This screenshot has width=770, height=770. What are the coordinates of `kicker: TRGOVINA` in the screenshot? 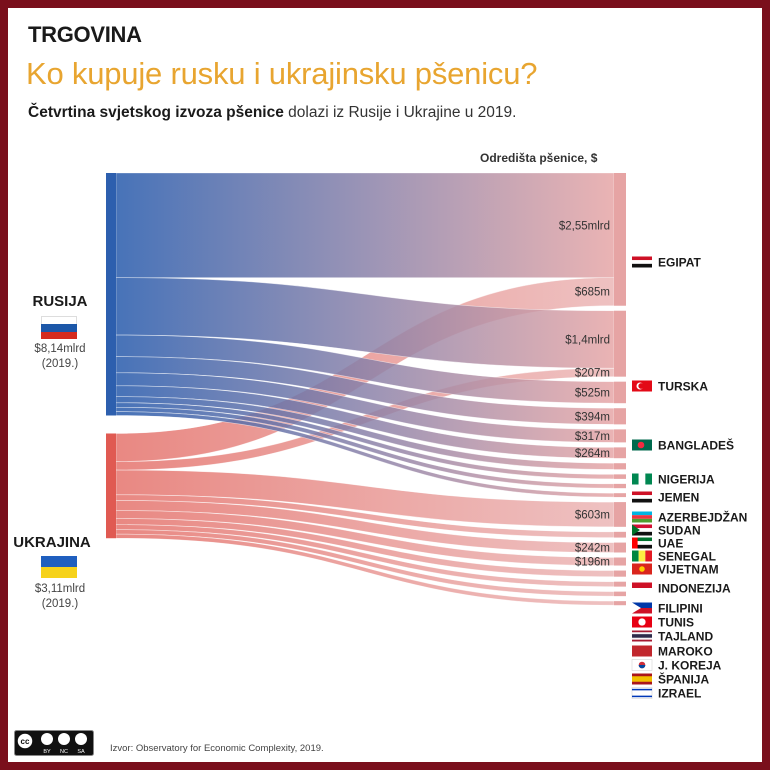 It's located at (85, 34).